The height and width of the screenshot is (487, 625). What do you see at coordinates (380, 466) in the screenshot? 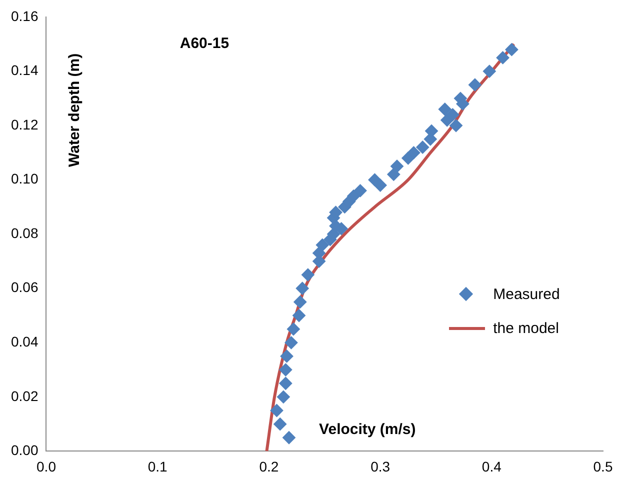
I see `x-tick-label: 0.3` at bounding box center [380, 466].